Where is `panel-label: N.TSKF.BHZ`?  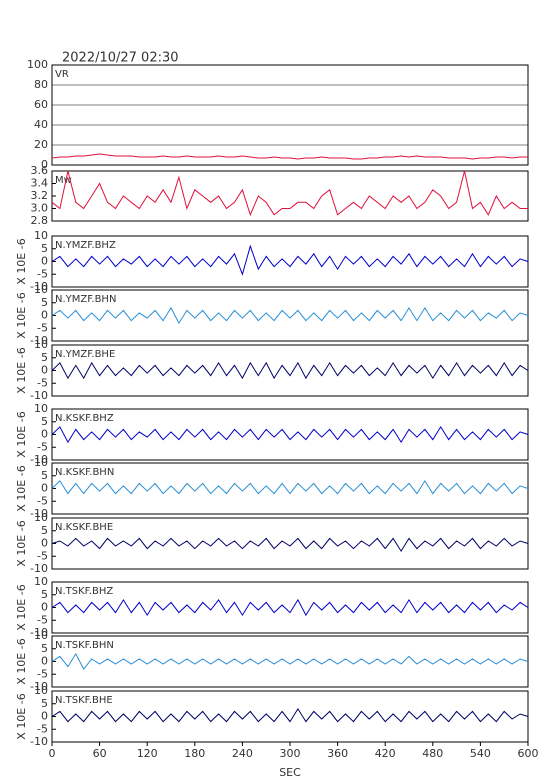 panel-label: N.TSKF.BHZ is located at coordinates (84, 591).